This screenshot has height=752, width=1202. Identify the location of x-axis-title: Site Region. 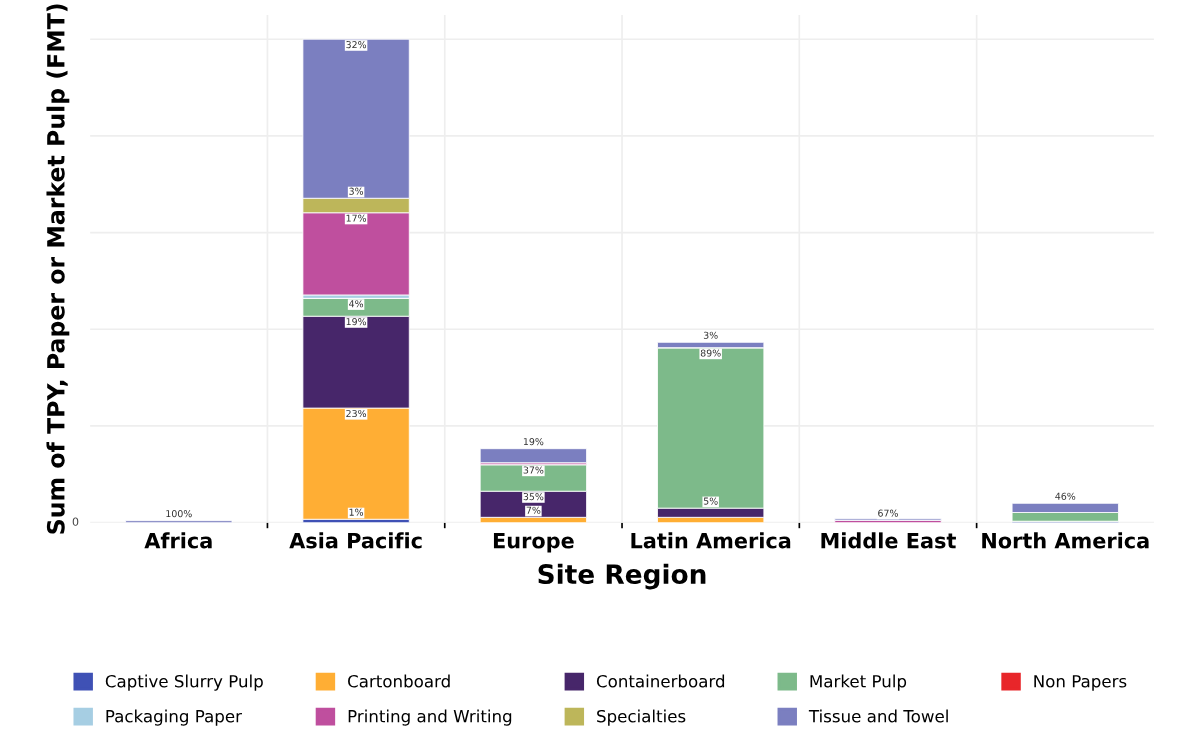
(622, 576).